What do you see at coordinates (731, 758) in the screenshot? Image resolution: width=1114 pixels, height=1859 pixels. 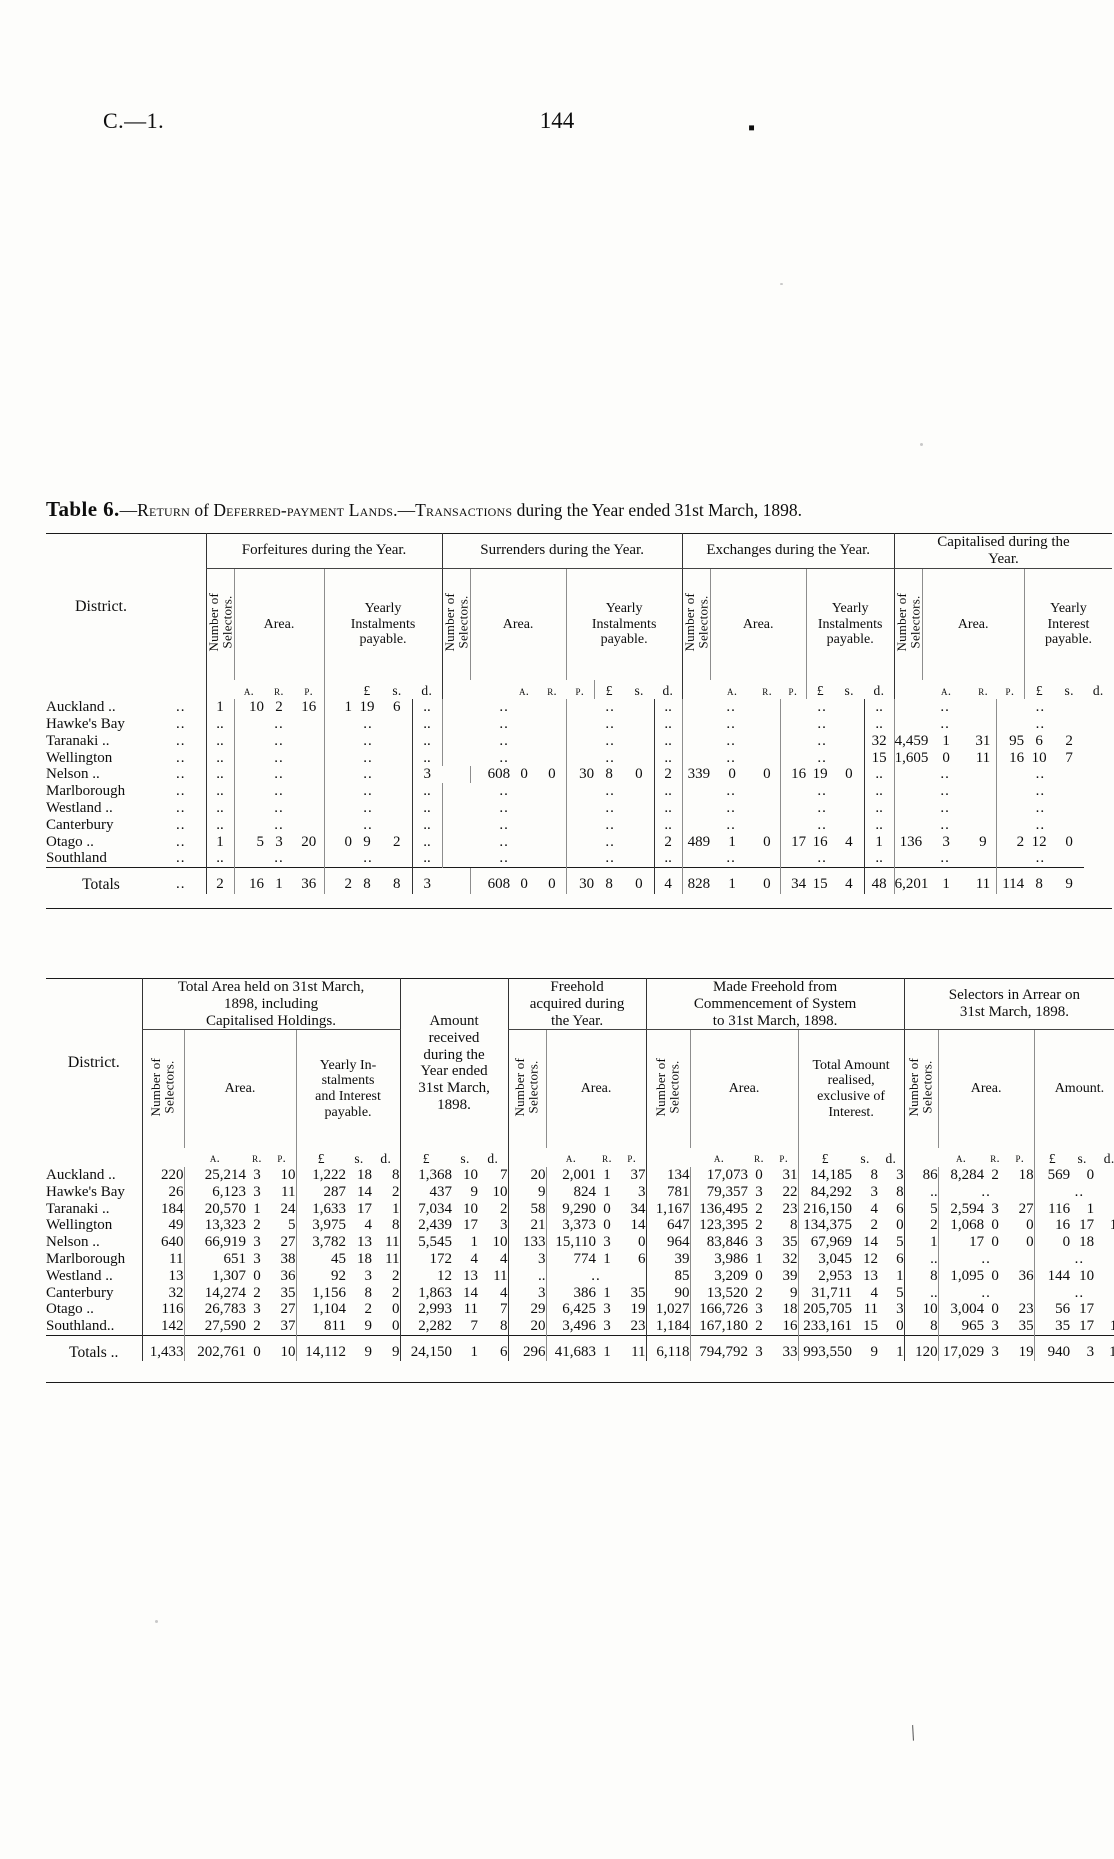 I see `exchanges-area-blank: ..` at bounding box center [731, 758].